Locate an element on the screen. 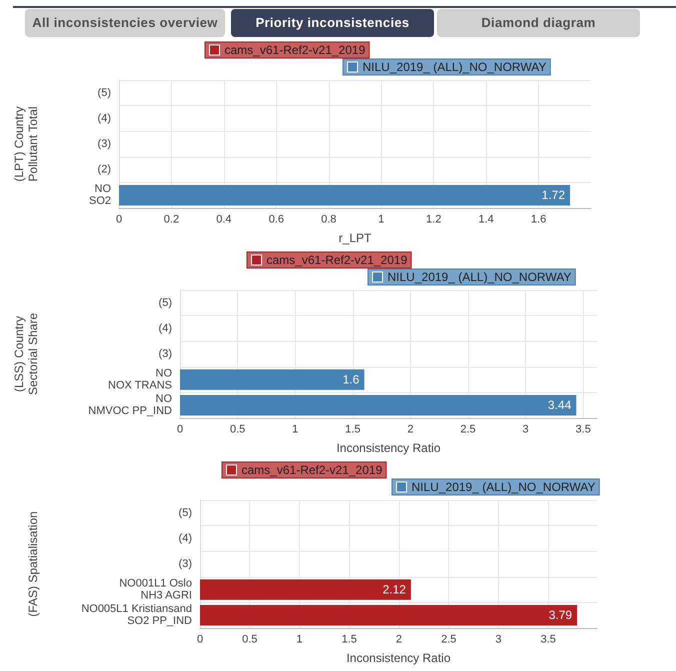 The width and height of the screenshot is (676, 671). text: Priority inconsistencies is located at coordinates (332, 23).